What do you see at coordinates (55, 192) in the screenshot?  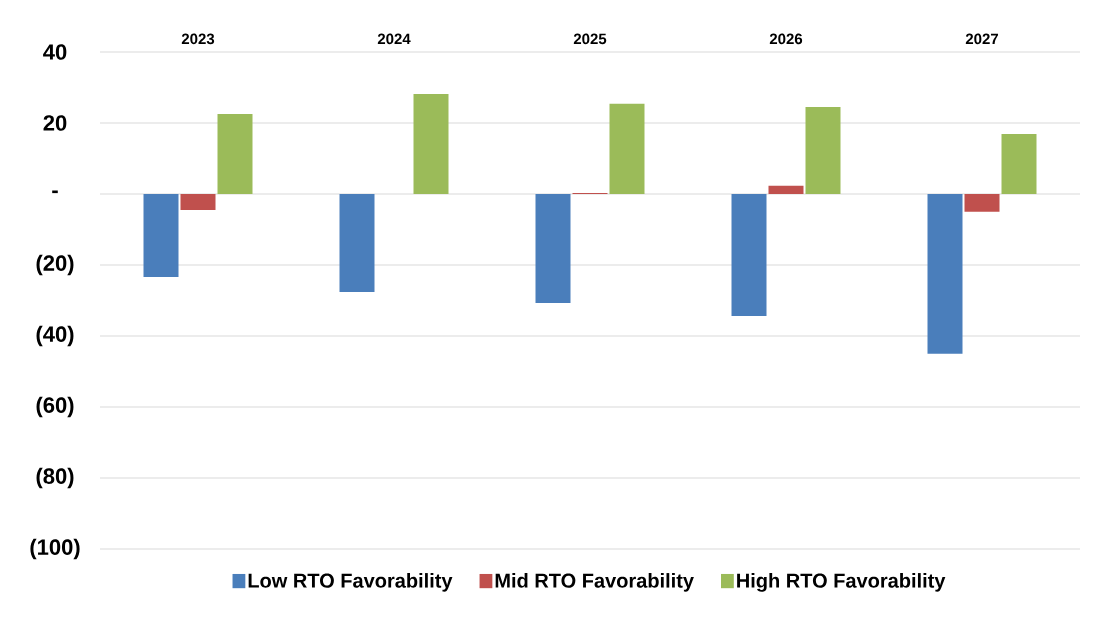 I see `y-tick-label: -` at bounding box center [55, 192].